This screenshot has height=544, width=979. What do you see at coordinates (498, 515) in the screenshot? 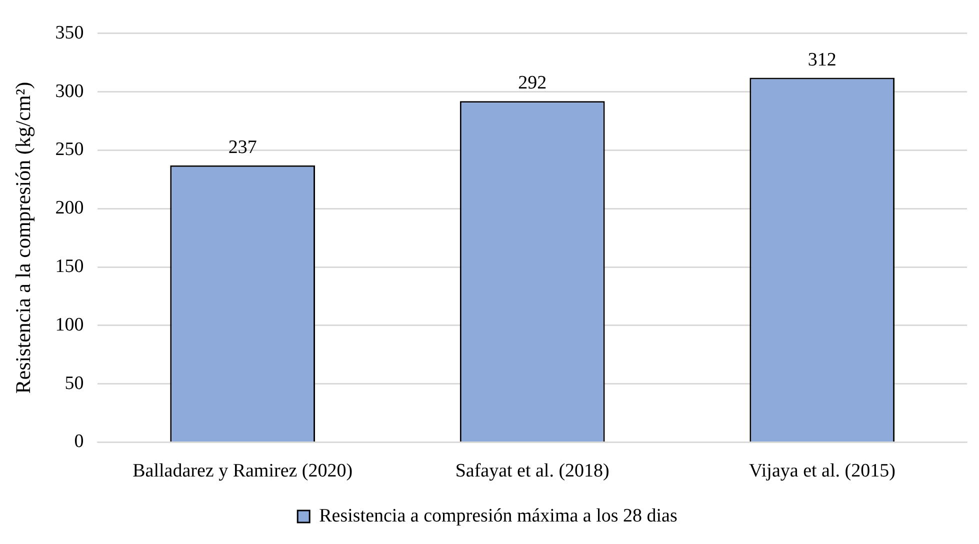
I see `legend-label: Resistencia a compresión máxima a los 28 dias` at bounding box center [498, 515].